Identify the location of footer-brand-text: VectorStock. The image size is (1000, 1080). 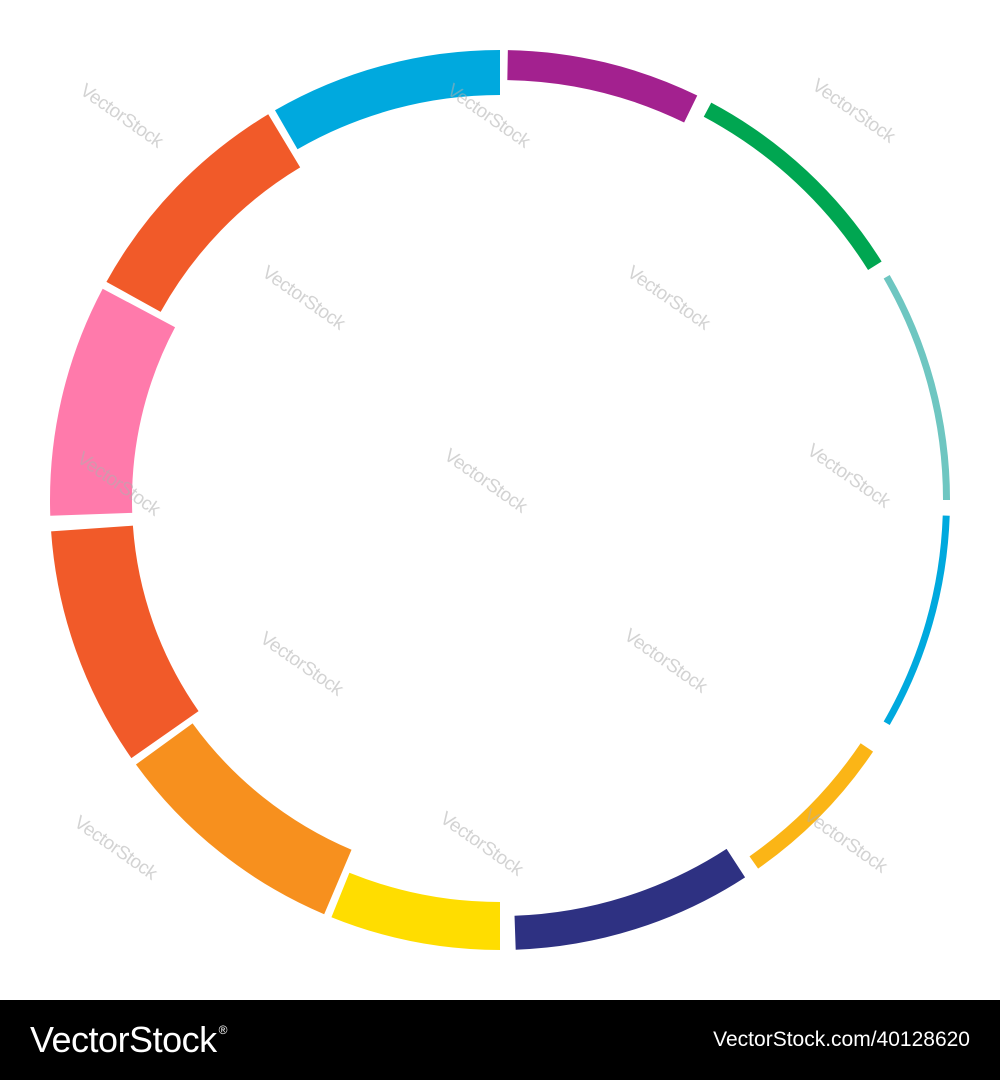
(123, 1039).